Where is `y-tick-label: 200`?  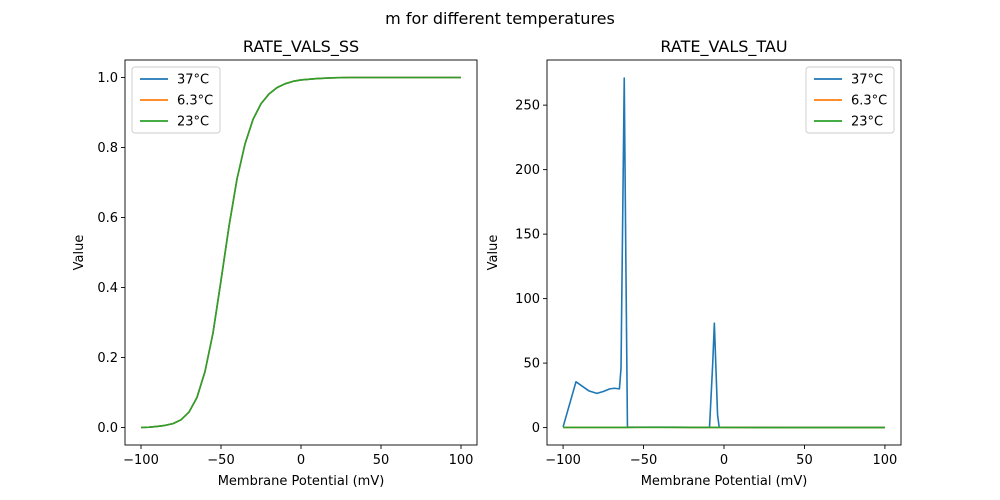 y-tick-label: 200 is located at coordinates (527, 170).